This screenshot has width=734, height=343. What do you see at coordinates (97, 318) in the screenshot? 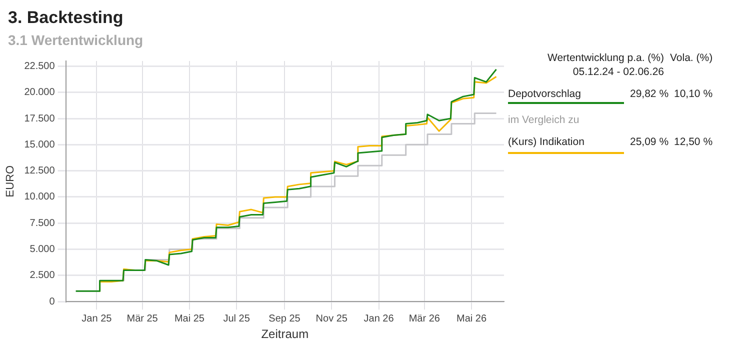
I see `x-tick-label: Jan 25` at bounding box center [97, 318].